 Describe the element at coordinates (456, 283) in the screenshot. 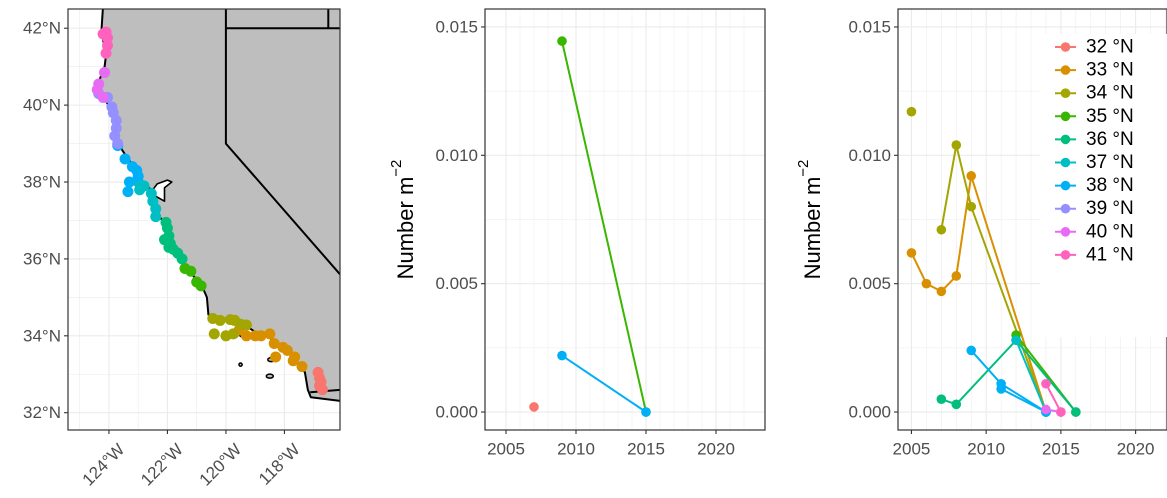

I see `panel-b-y-tick-label: 0.005` at that location.